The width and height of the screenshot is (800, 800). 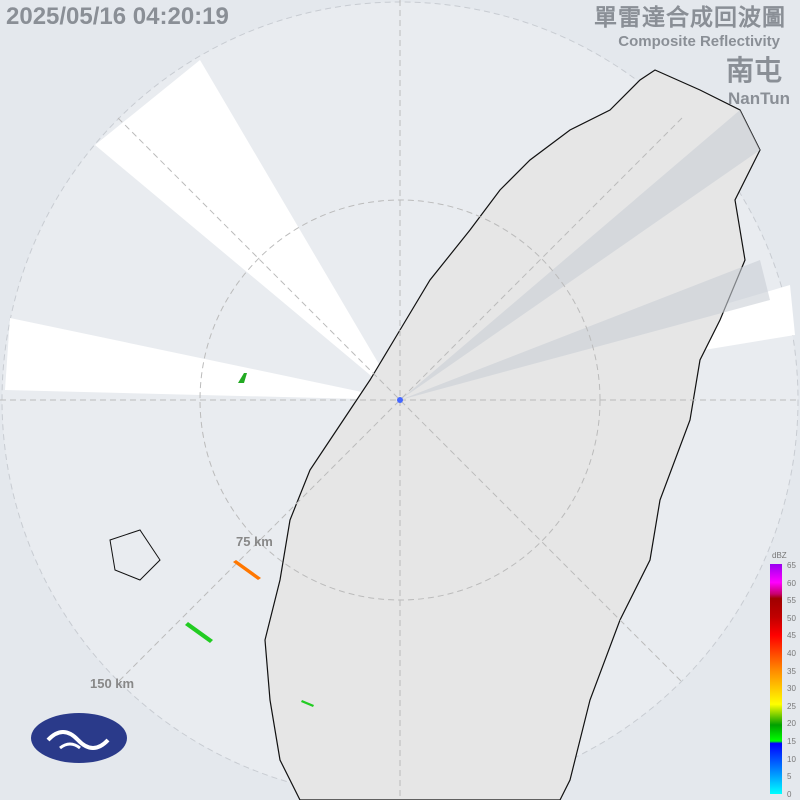 What do you see at coordinates (791, 724) in the screenshot?
I see `legend-tick: 20` at bounding box center [791, 724].